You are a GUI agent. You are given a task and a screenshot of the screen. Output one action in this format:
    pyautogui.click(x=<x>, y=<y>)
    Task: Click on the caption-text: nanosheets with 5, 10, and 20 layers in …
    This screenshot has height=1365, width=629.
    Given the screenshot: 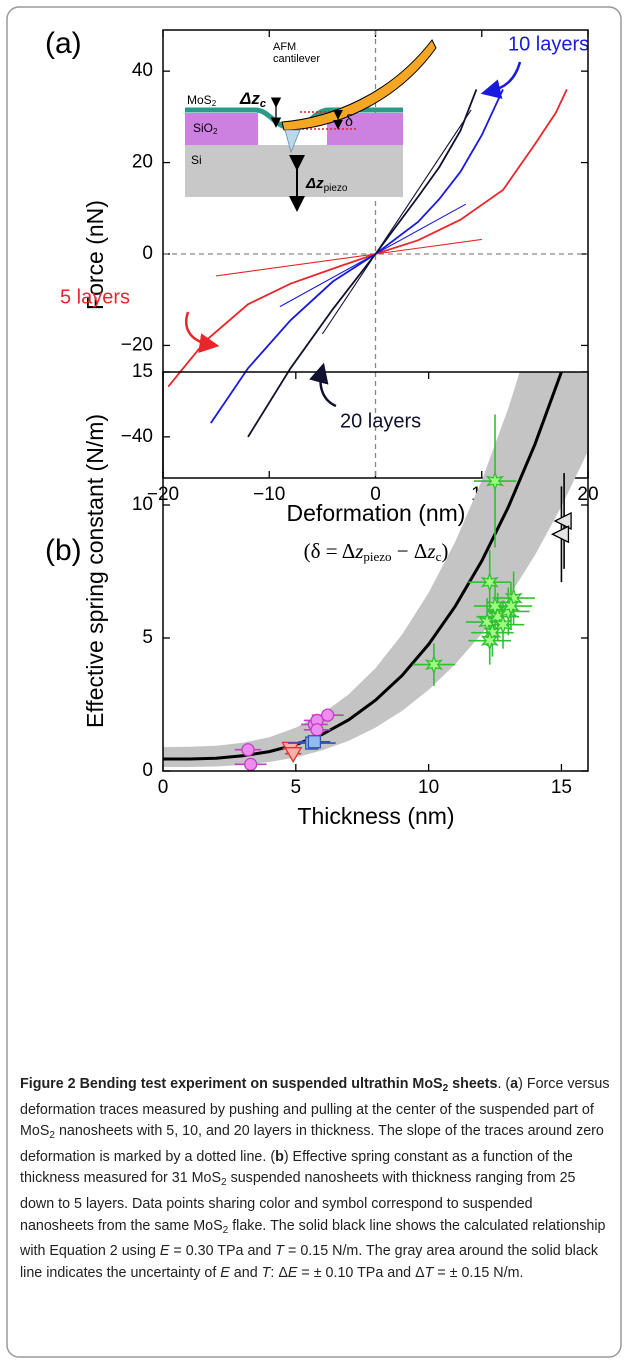 What is the action you would take?
    pyautogui.click(x=312, y=1144)
    